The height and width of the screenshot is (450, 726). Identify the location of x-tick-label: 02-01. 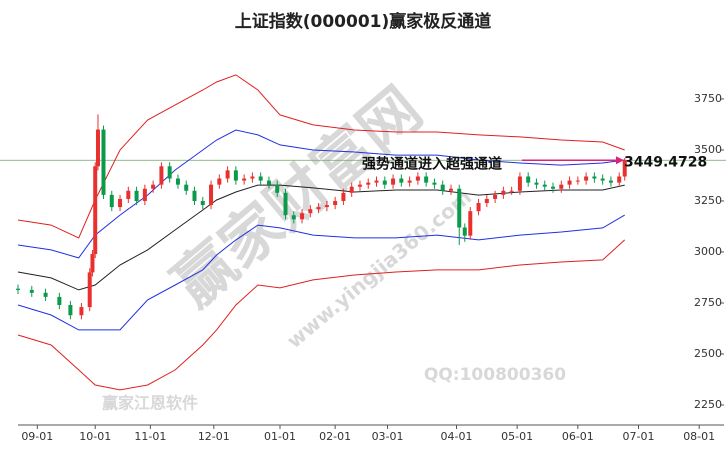
(335, 436).